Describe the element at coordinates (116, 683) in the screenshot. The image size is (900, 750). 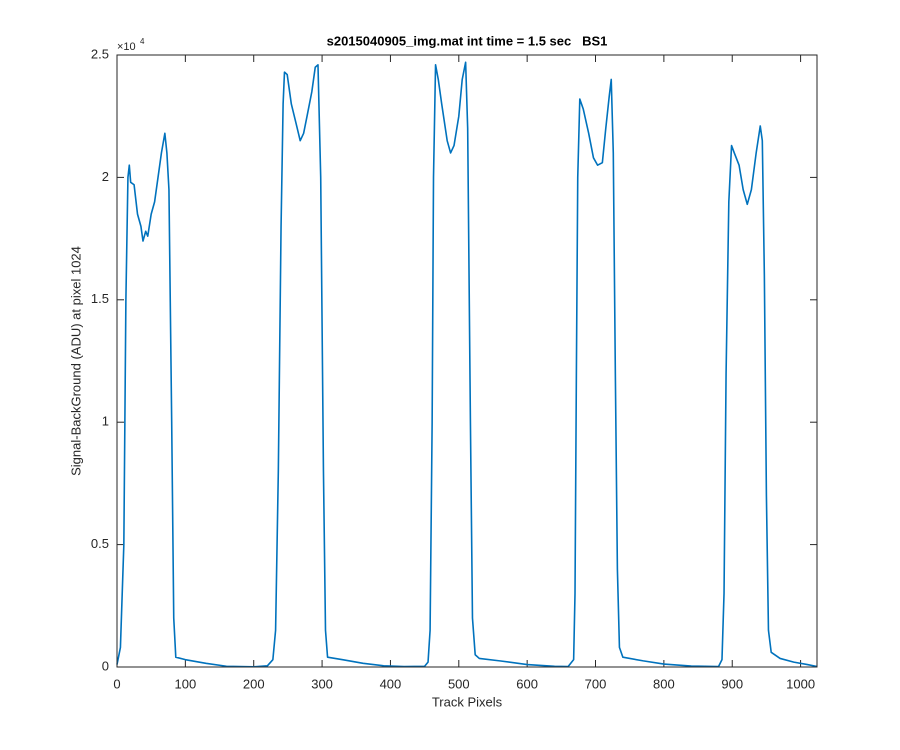
I see `x-tick-label: 0` at that location.